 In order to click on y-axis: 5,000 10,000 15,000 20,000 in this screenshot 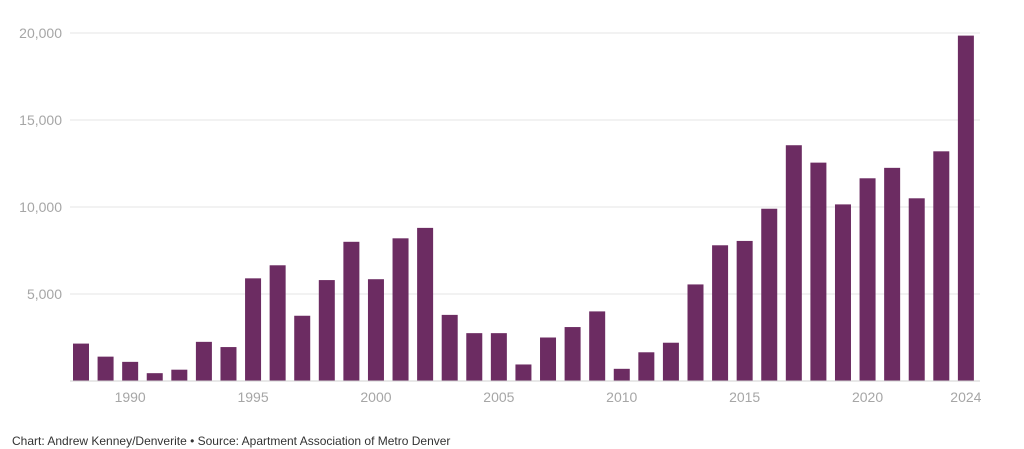, I will do `click(40, 163)`.